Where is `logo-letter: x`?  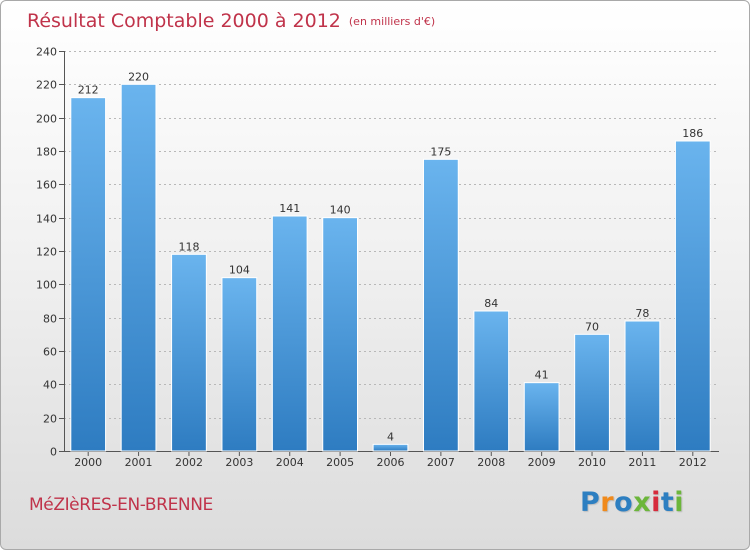
logo-letter: x is located at coordinates (642, 502).